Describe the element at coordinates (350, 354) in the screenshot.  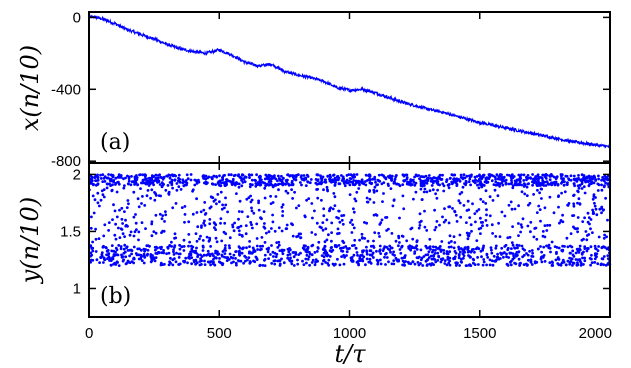
I see `x-axis-label: t/τ` at that location.